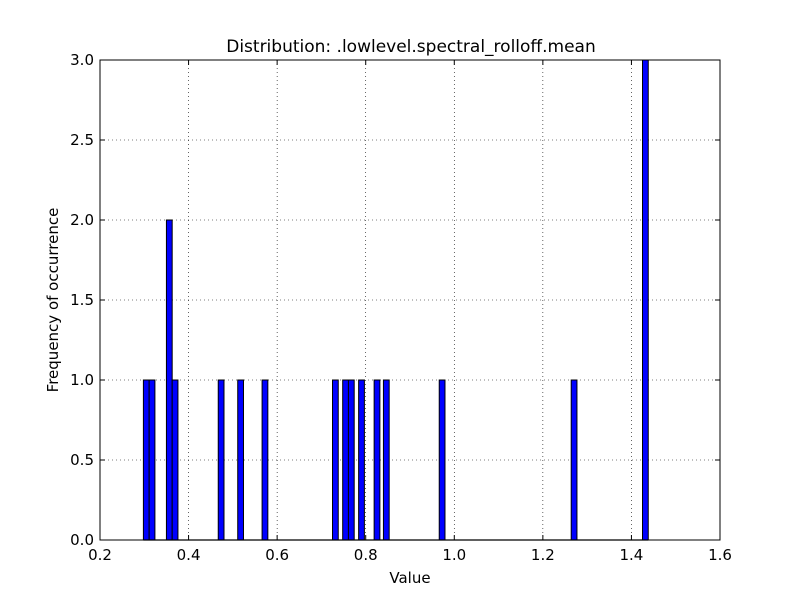  What do you see at coordinates (366, 555) in the screenshot?
I see `x-tick-label: 0.8` at bounding box center [366, 555].